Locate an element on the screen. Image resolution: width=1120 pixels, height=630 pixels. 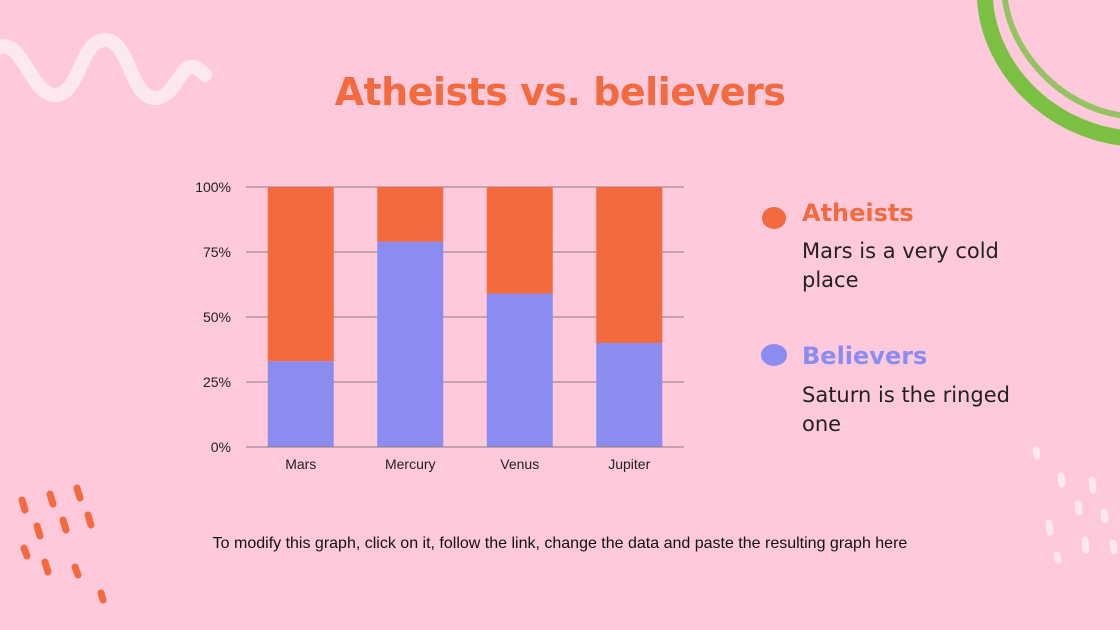
y-tick-label: 100% is located at coordinates (213, 187).